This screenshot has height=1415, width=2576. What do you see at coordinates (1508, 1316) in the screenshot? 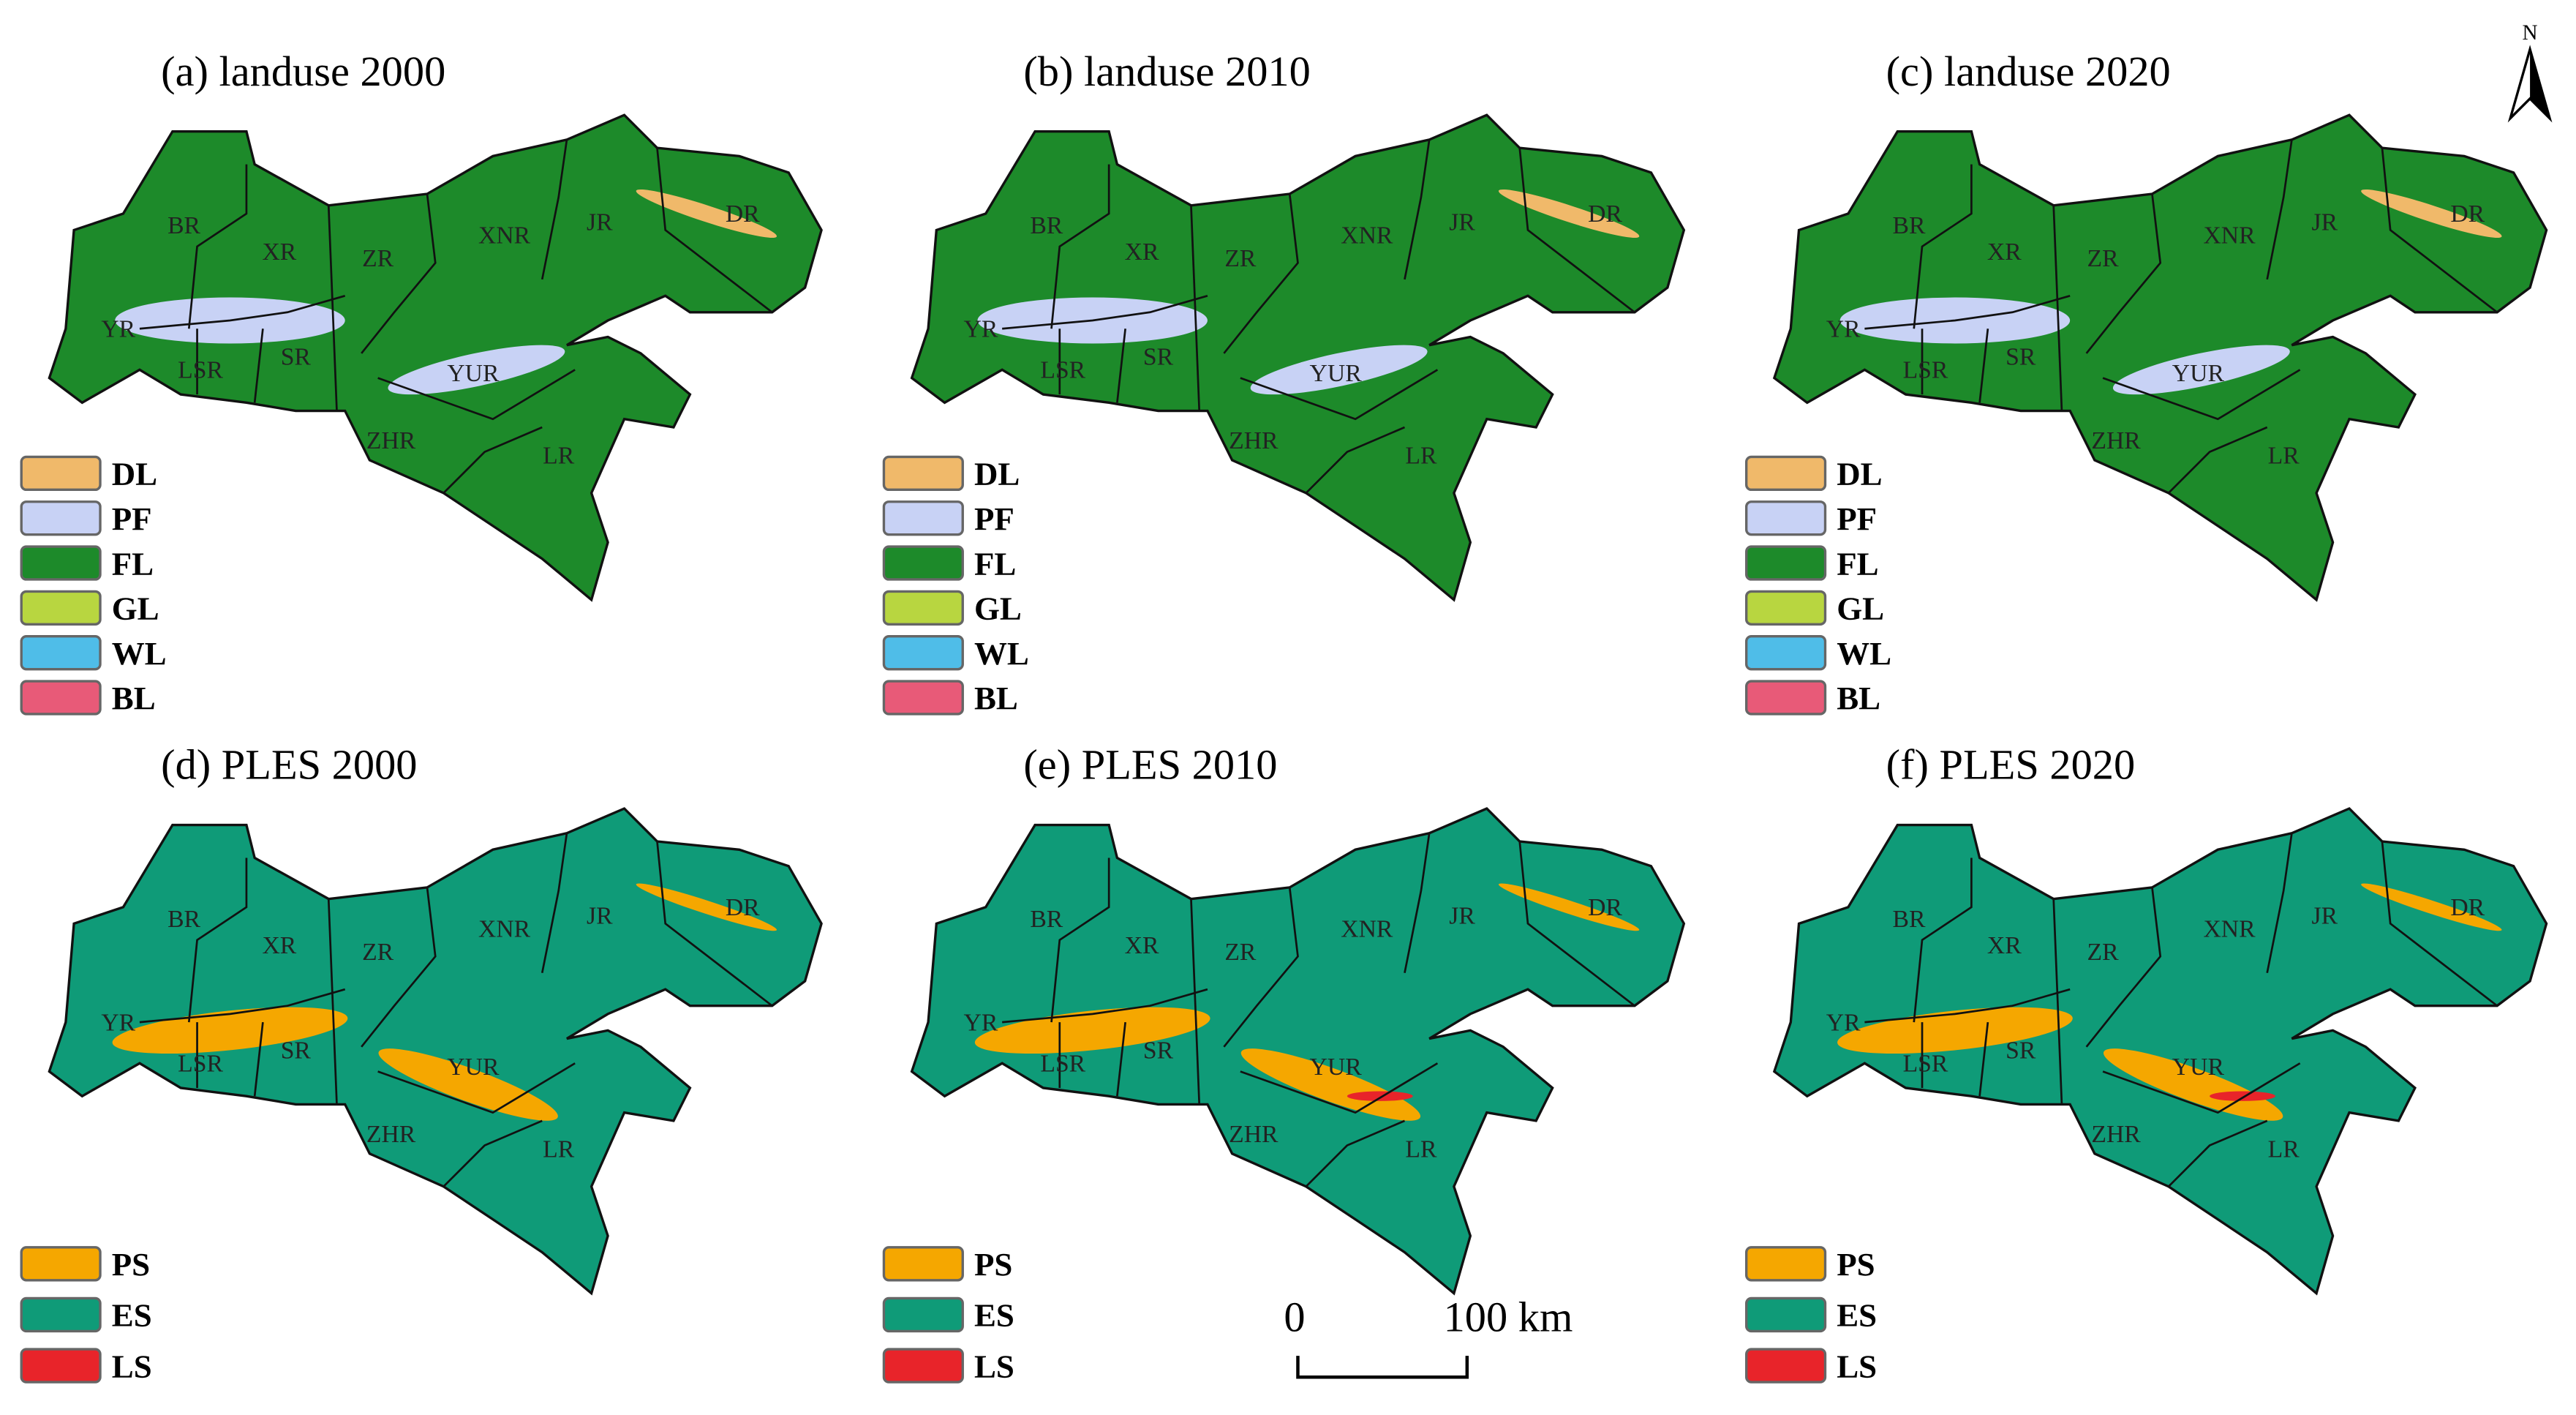
I see `scale-end: 100 km` at bounding box center [1508, 1316].